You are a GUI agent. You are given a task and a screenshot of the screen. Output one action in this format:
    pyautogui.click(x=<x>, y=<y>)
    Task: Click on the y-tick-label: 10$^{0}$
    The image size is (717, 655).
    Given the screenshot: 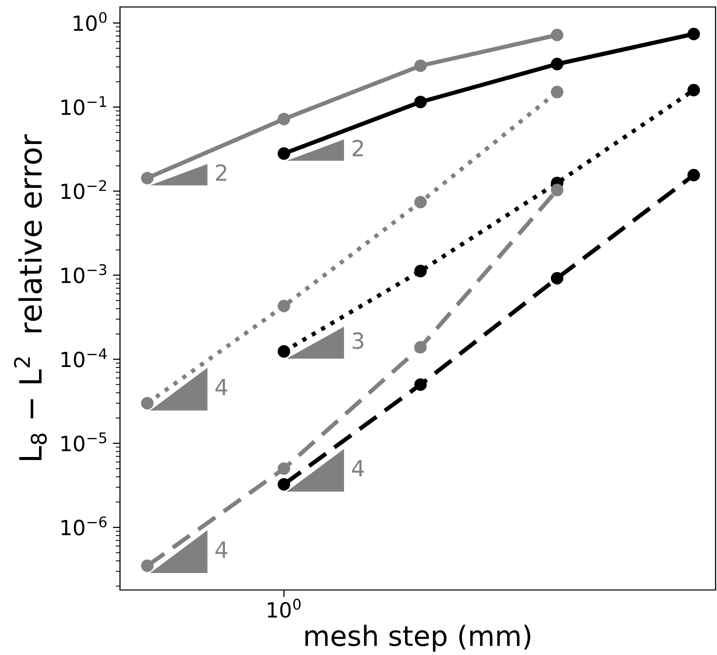 What is the action you would take?
    pyautogui.click(x=90, y=22)
    